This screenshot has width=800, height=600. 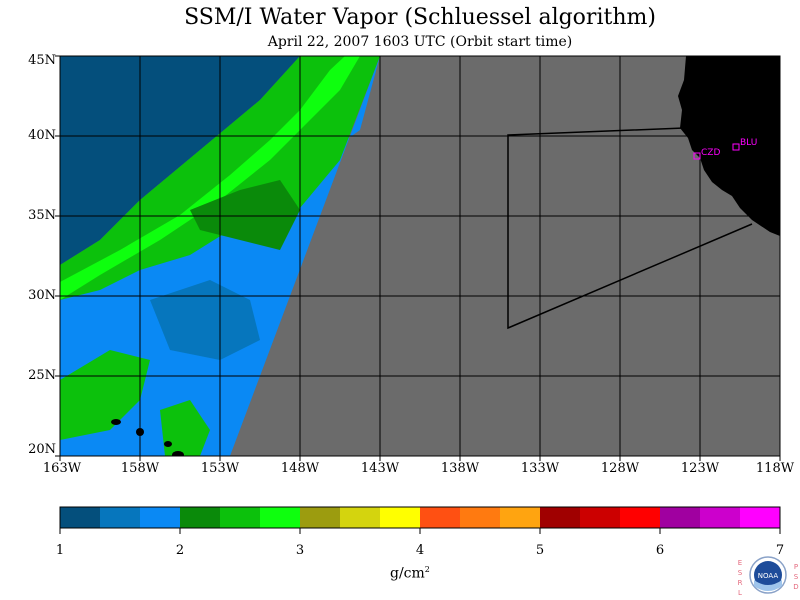 I want to click on logo-letter: D, so click(x=796, y=587).